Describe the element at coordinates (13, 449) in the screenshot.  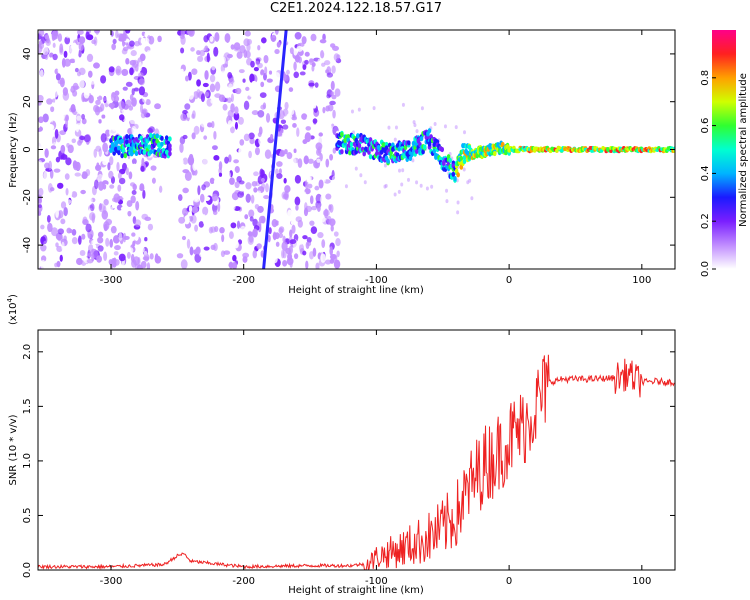
I see `snr-y-axis-label: SNR (10 * v/v)` at that location.